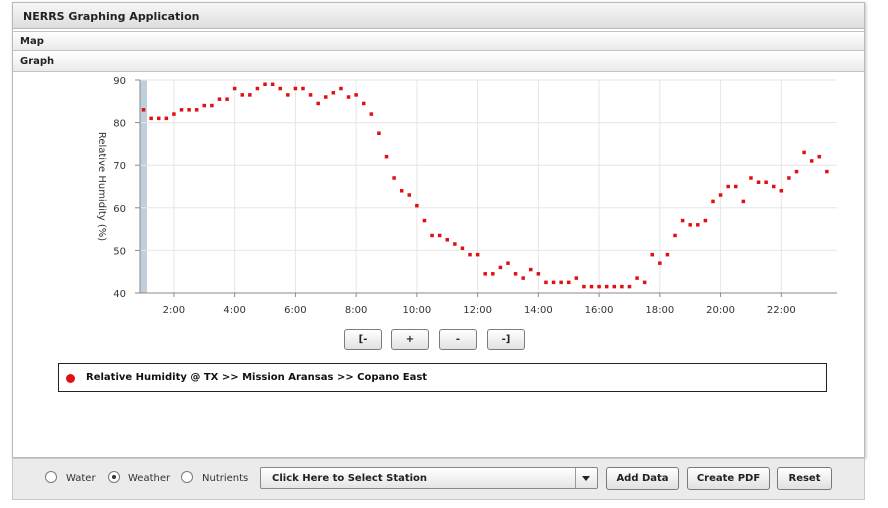  Describe the element at coordinates (225, 478) in the screenshot. I see `nutrients-radio-label: Nutrients` at that location.